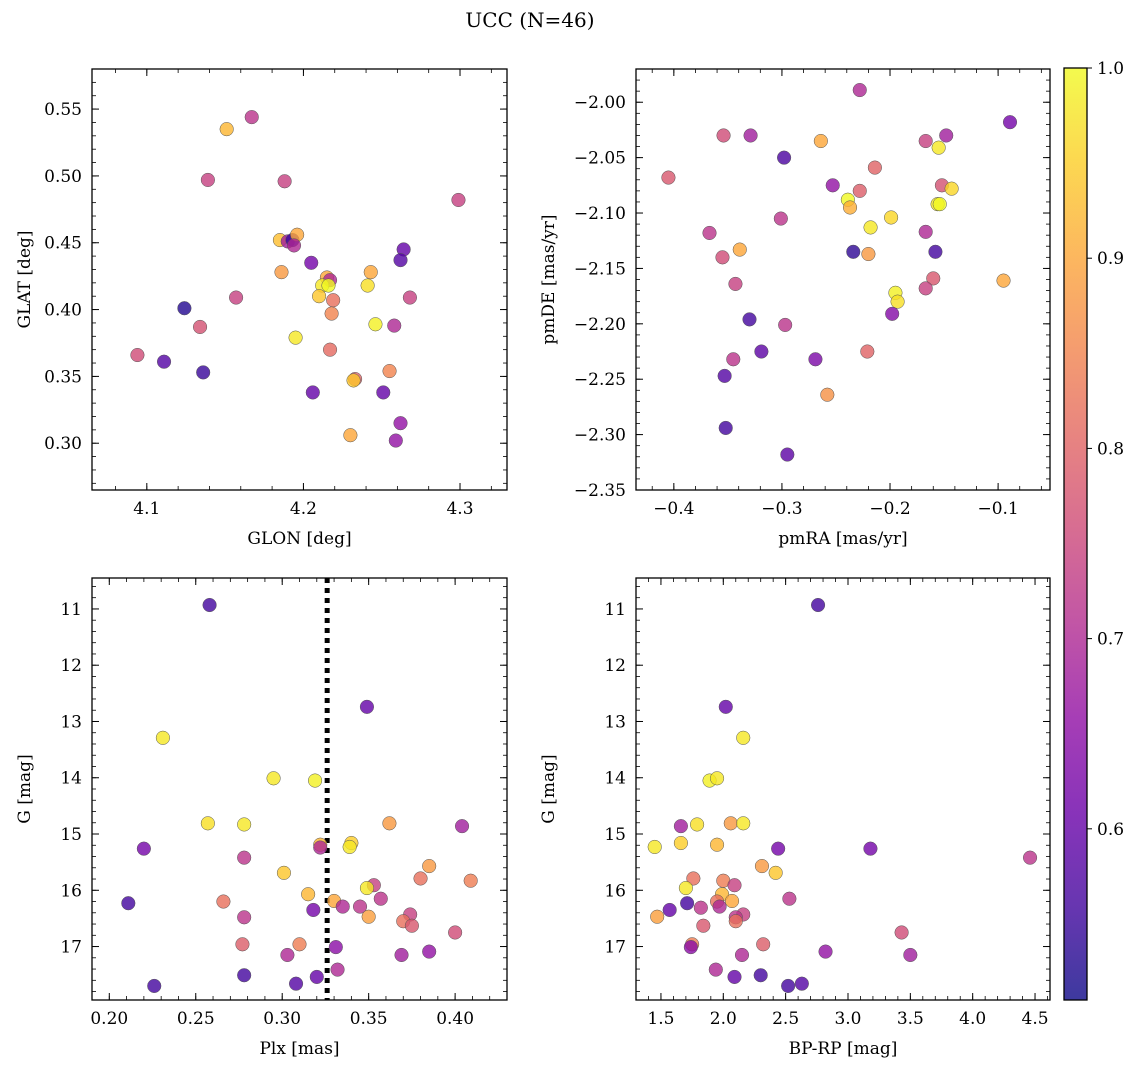 The image size is (1136, 1068). What do you see at coordinates (600, 159) in the screenshot?
I see `y-tick-label: −2.05` at bounding box center [600, 159].